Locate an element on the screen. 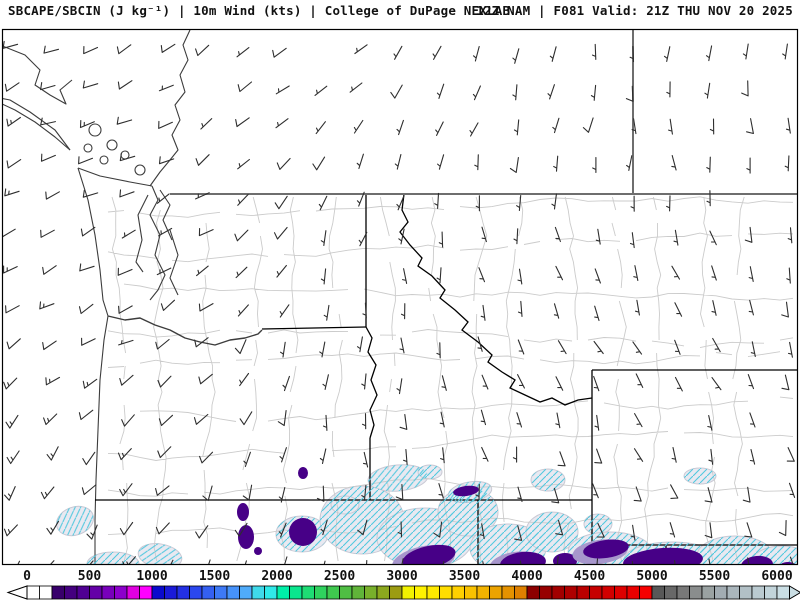 The height and width of the screenshot is (600, 800). colorbar-tick-label: 1500 is located at coordinates (214, 576).